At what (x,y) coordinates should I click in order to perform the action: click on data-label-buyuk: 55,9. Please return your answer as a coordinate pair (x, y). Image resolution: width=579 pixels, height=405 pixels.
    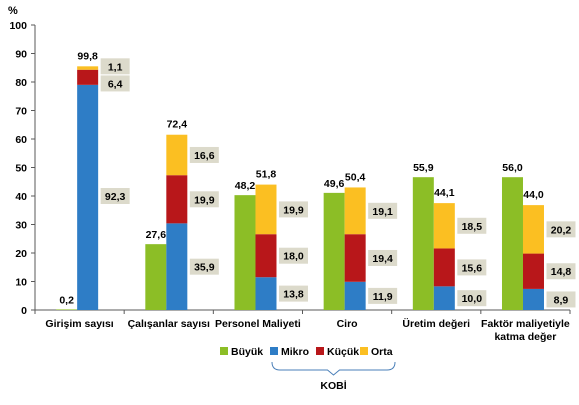
    Looking at the image, I should click on (423, 168).